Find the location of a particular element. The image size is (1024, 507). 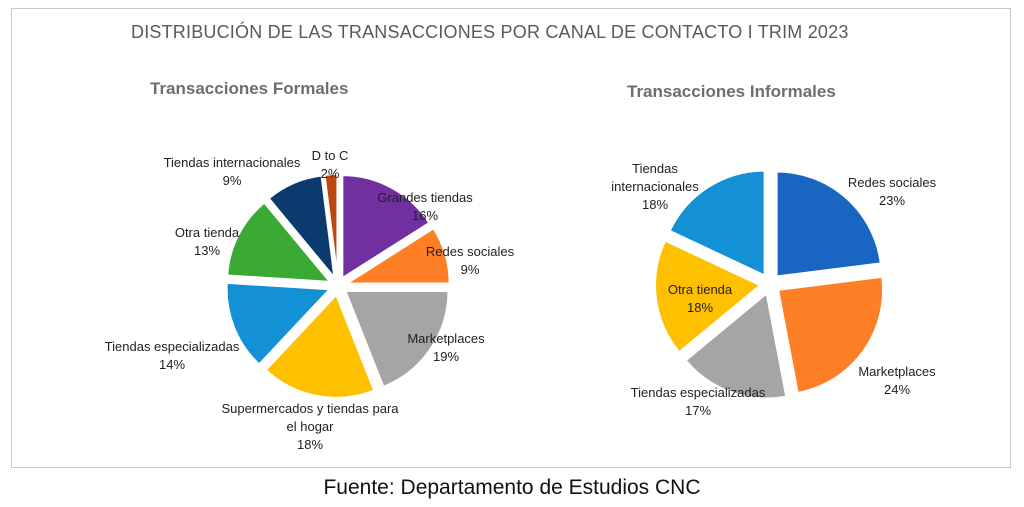

slice-label-otra-tienda: Otra tienda 18% is located at coordinates (700, 298).